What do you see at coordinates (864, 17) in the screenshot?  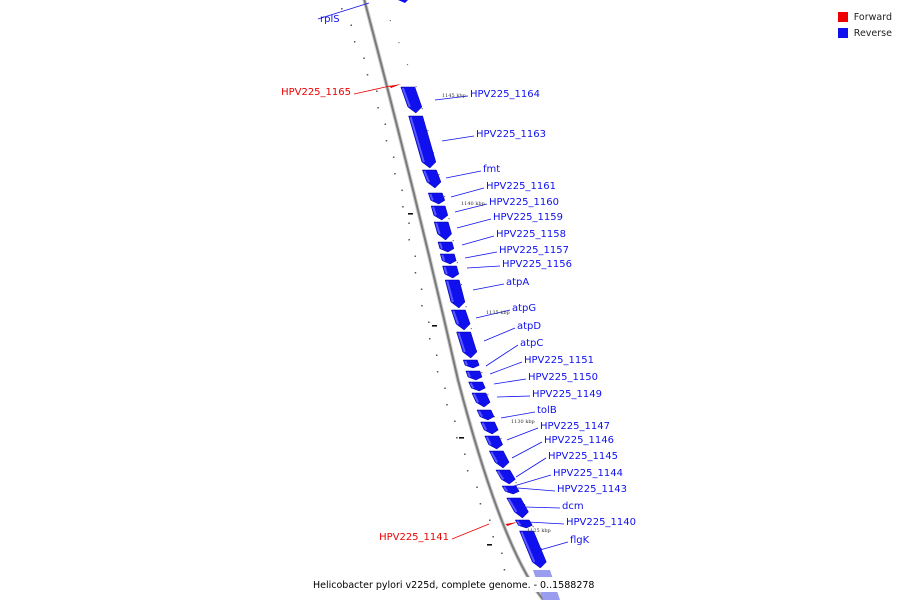 I see `legend-item-forward: Forward` at bounding box center [864, 17].